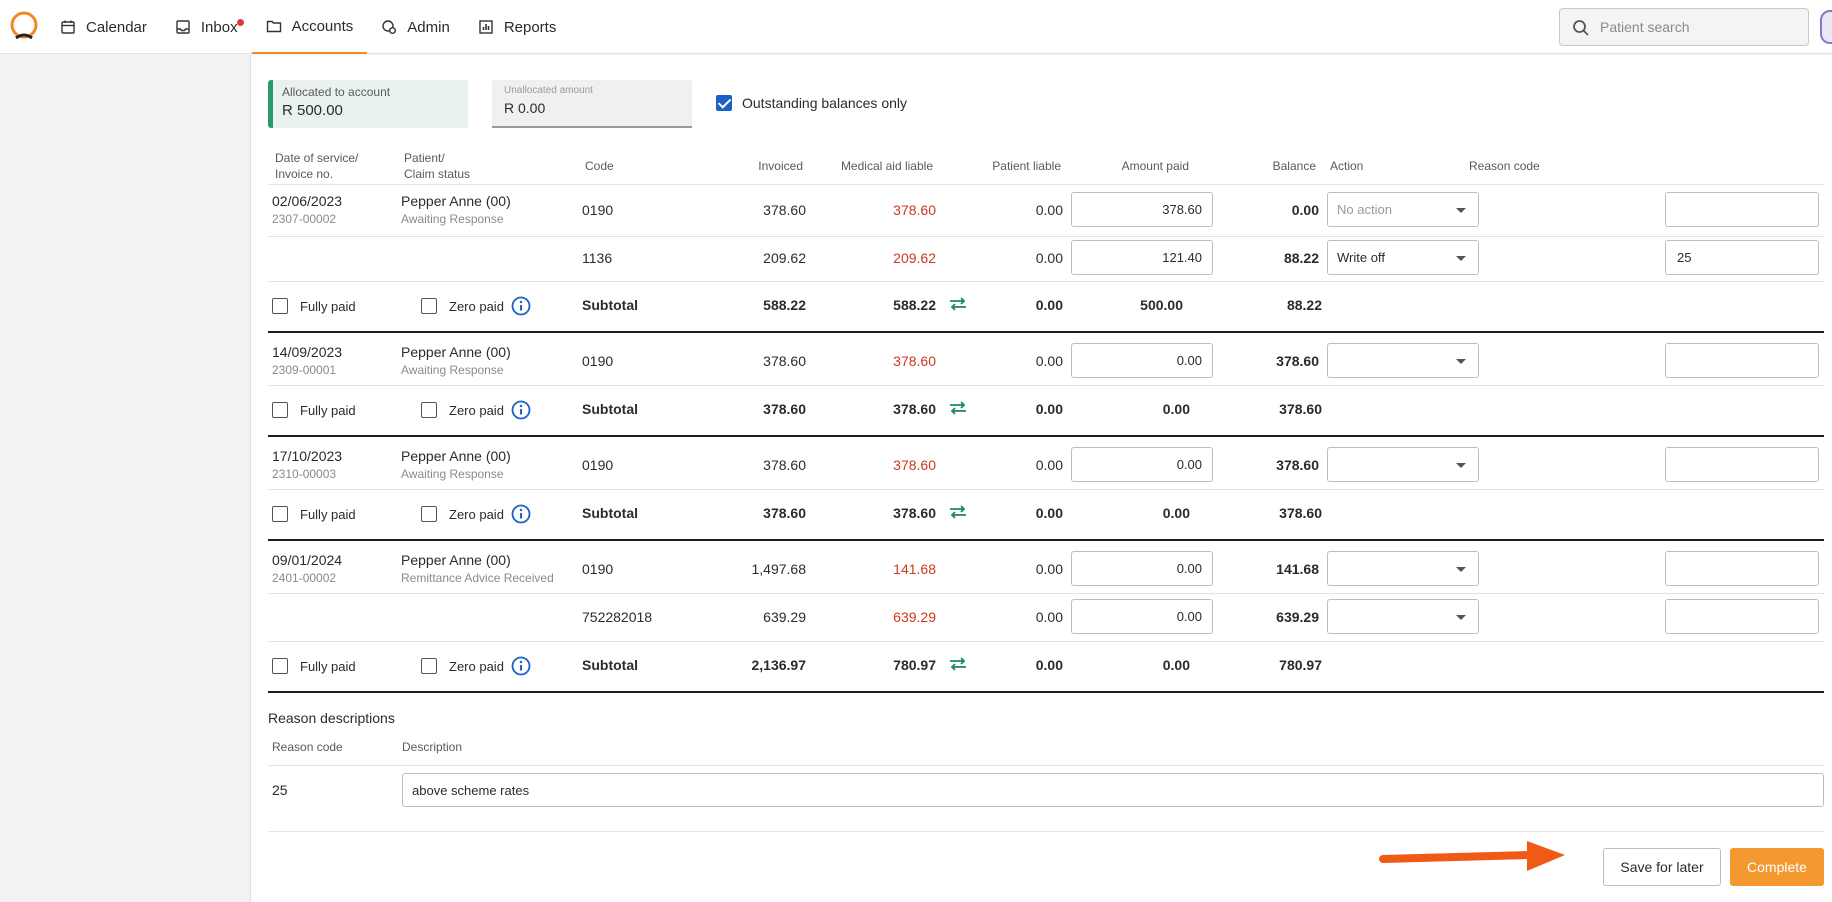  I want to click on arrow-annotation-icon, so click(1472, 856).